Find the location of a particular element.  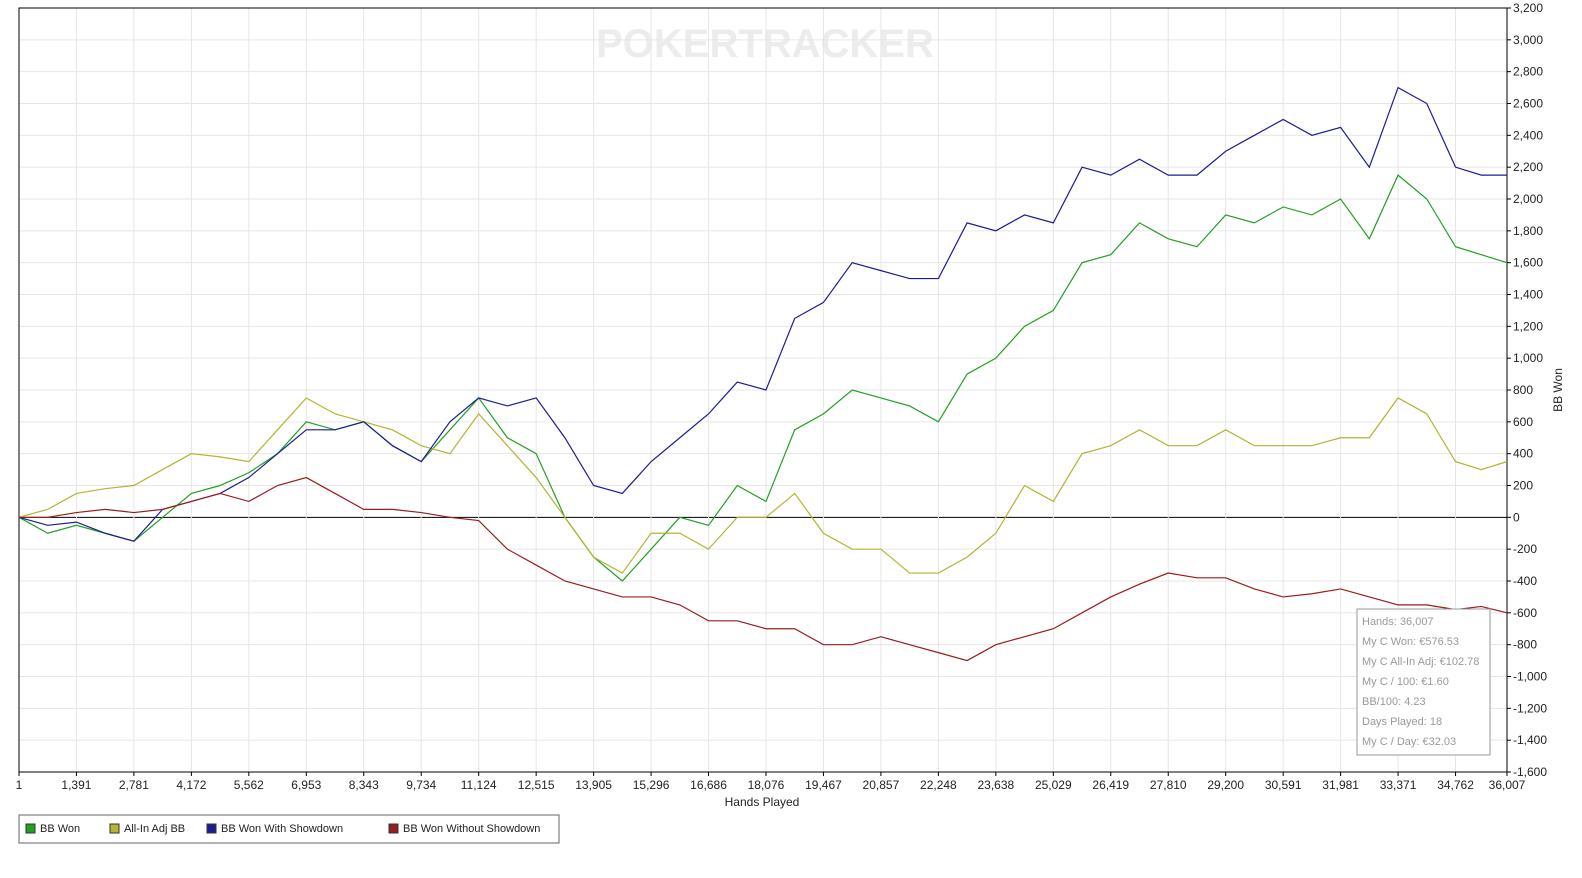

y-tick-label: -200 is located at coordinates (1525, 549).